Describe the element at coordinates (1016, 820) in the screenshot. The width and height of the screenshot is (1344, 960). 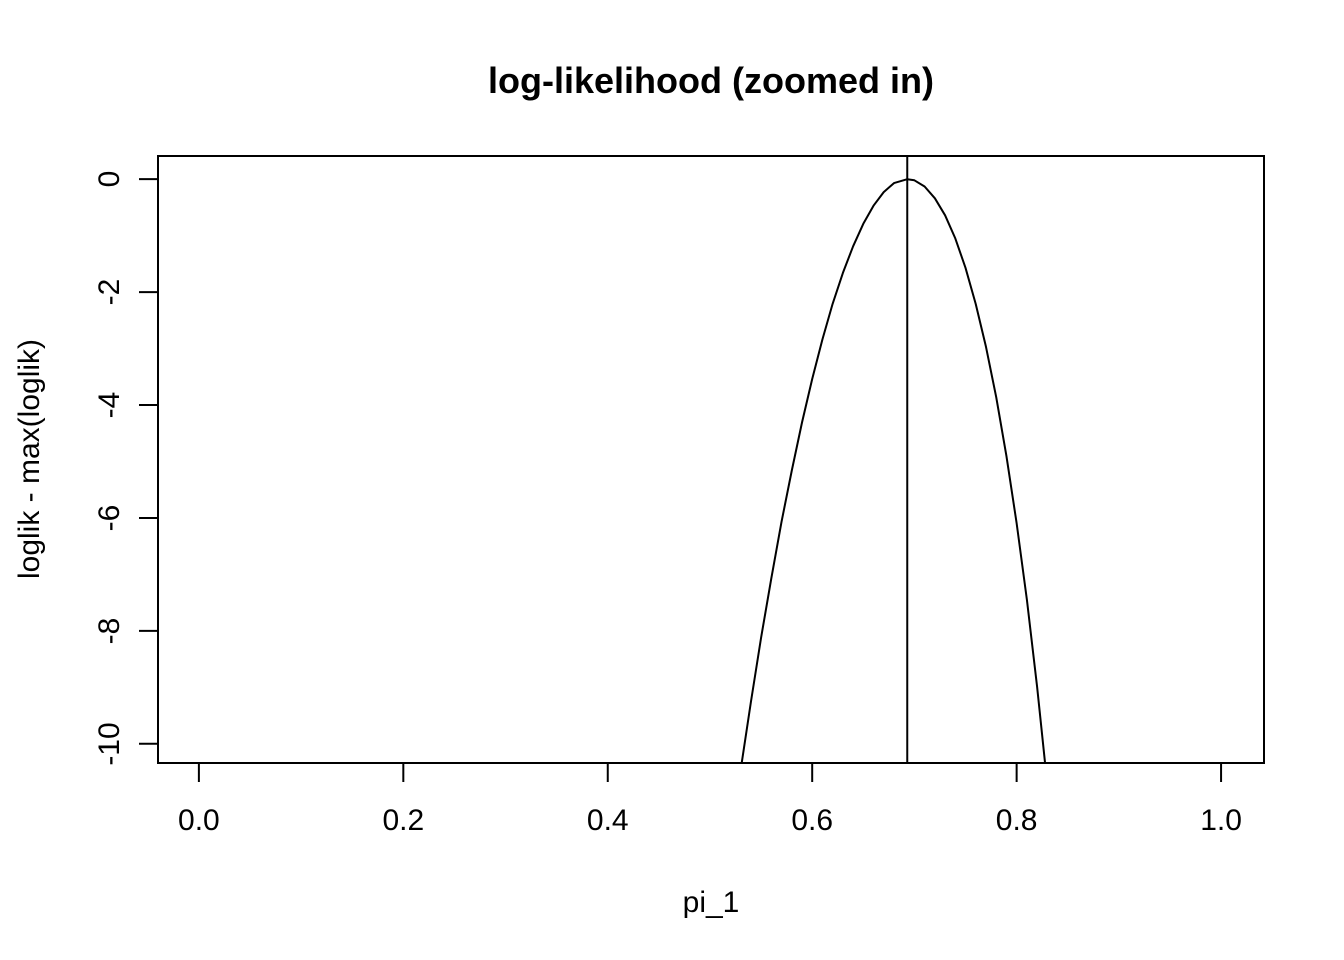
I see `x-axis-tick-label: 0.8` at that location.